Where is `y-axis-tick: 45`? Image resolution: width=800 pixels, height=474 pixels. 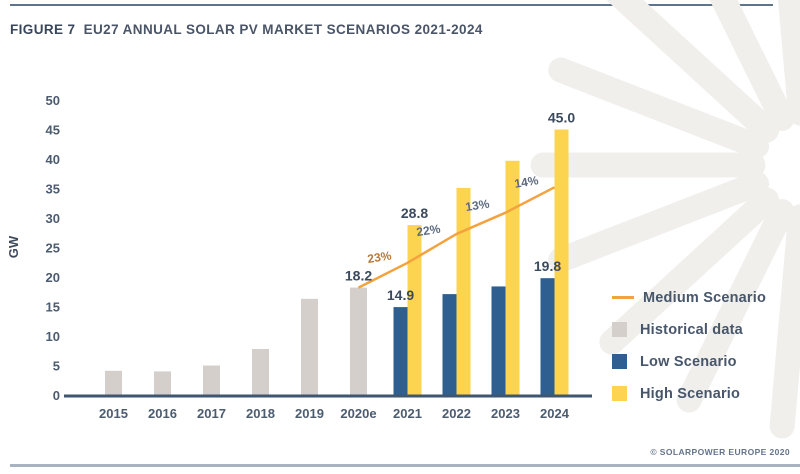 y-axis-tick: 45 is located at coordinates (53, 130).